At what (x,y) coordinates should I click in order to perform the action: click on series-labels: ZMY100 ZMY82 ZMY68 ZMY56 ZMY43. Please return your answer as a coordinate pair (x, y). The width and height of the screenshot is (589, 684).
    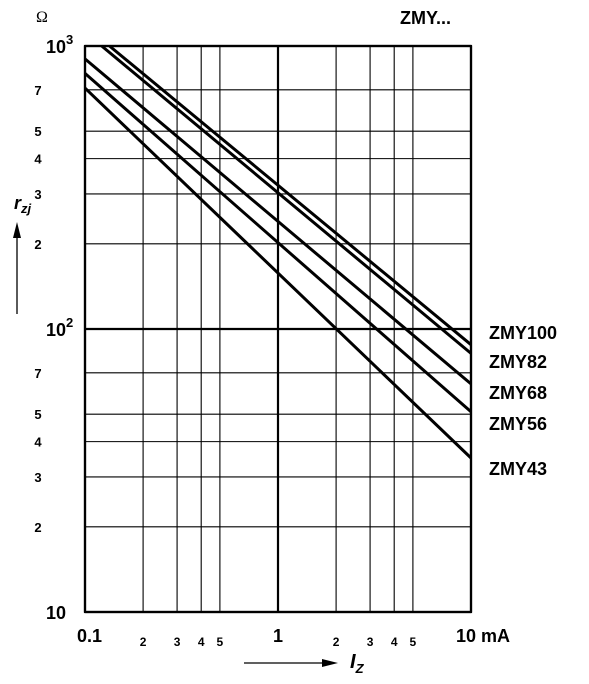
    Looking at the image, I should click on (523, 401).